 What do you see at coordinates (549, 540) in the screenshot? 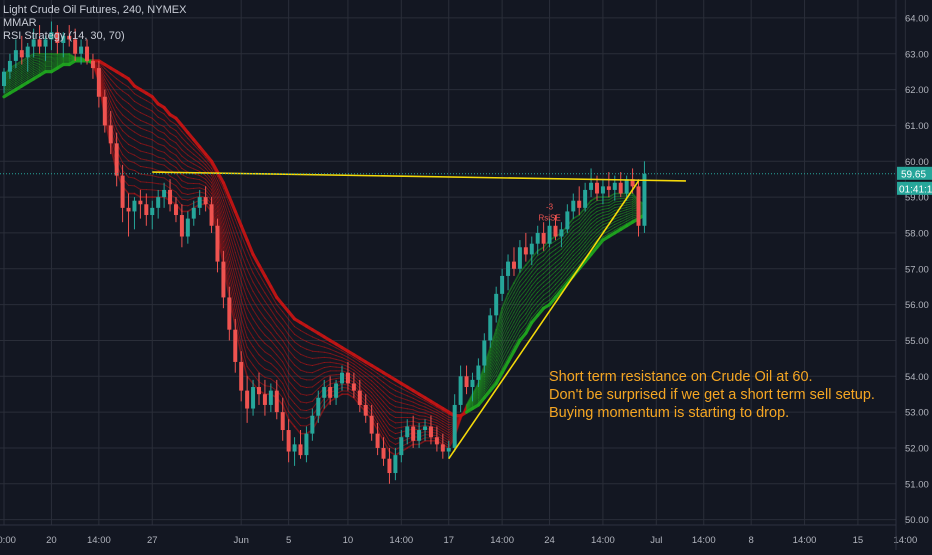
I see `x-tick-label: 24` at bounding box center [549, 540].